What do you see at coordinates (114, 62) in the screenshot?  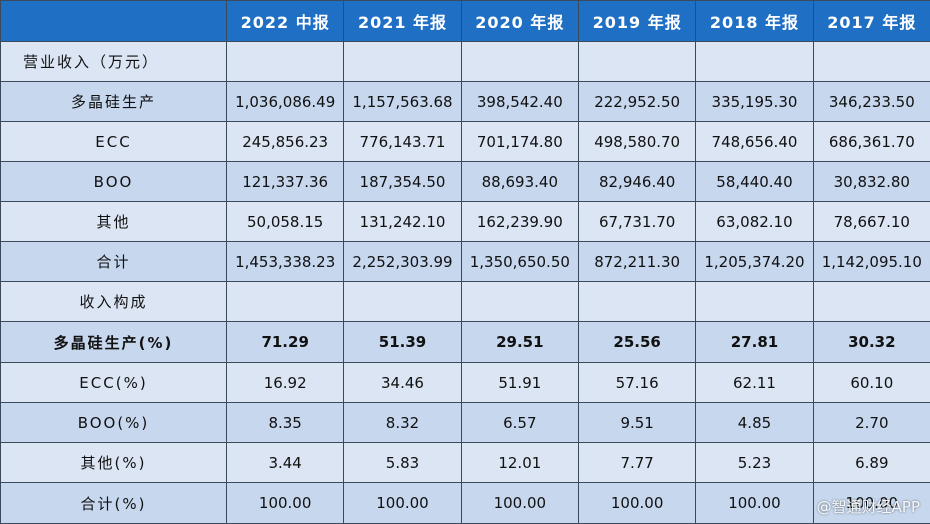 I see `row-label: 营业收入（万元）` at bounding box center [114, 62].